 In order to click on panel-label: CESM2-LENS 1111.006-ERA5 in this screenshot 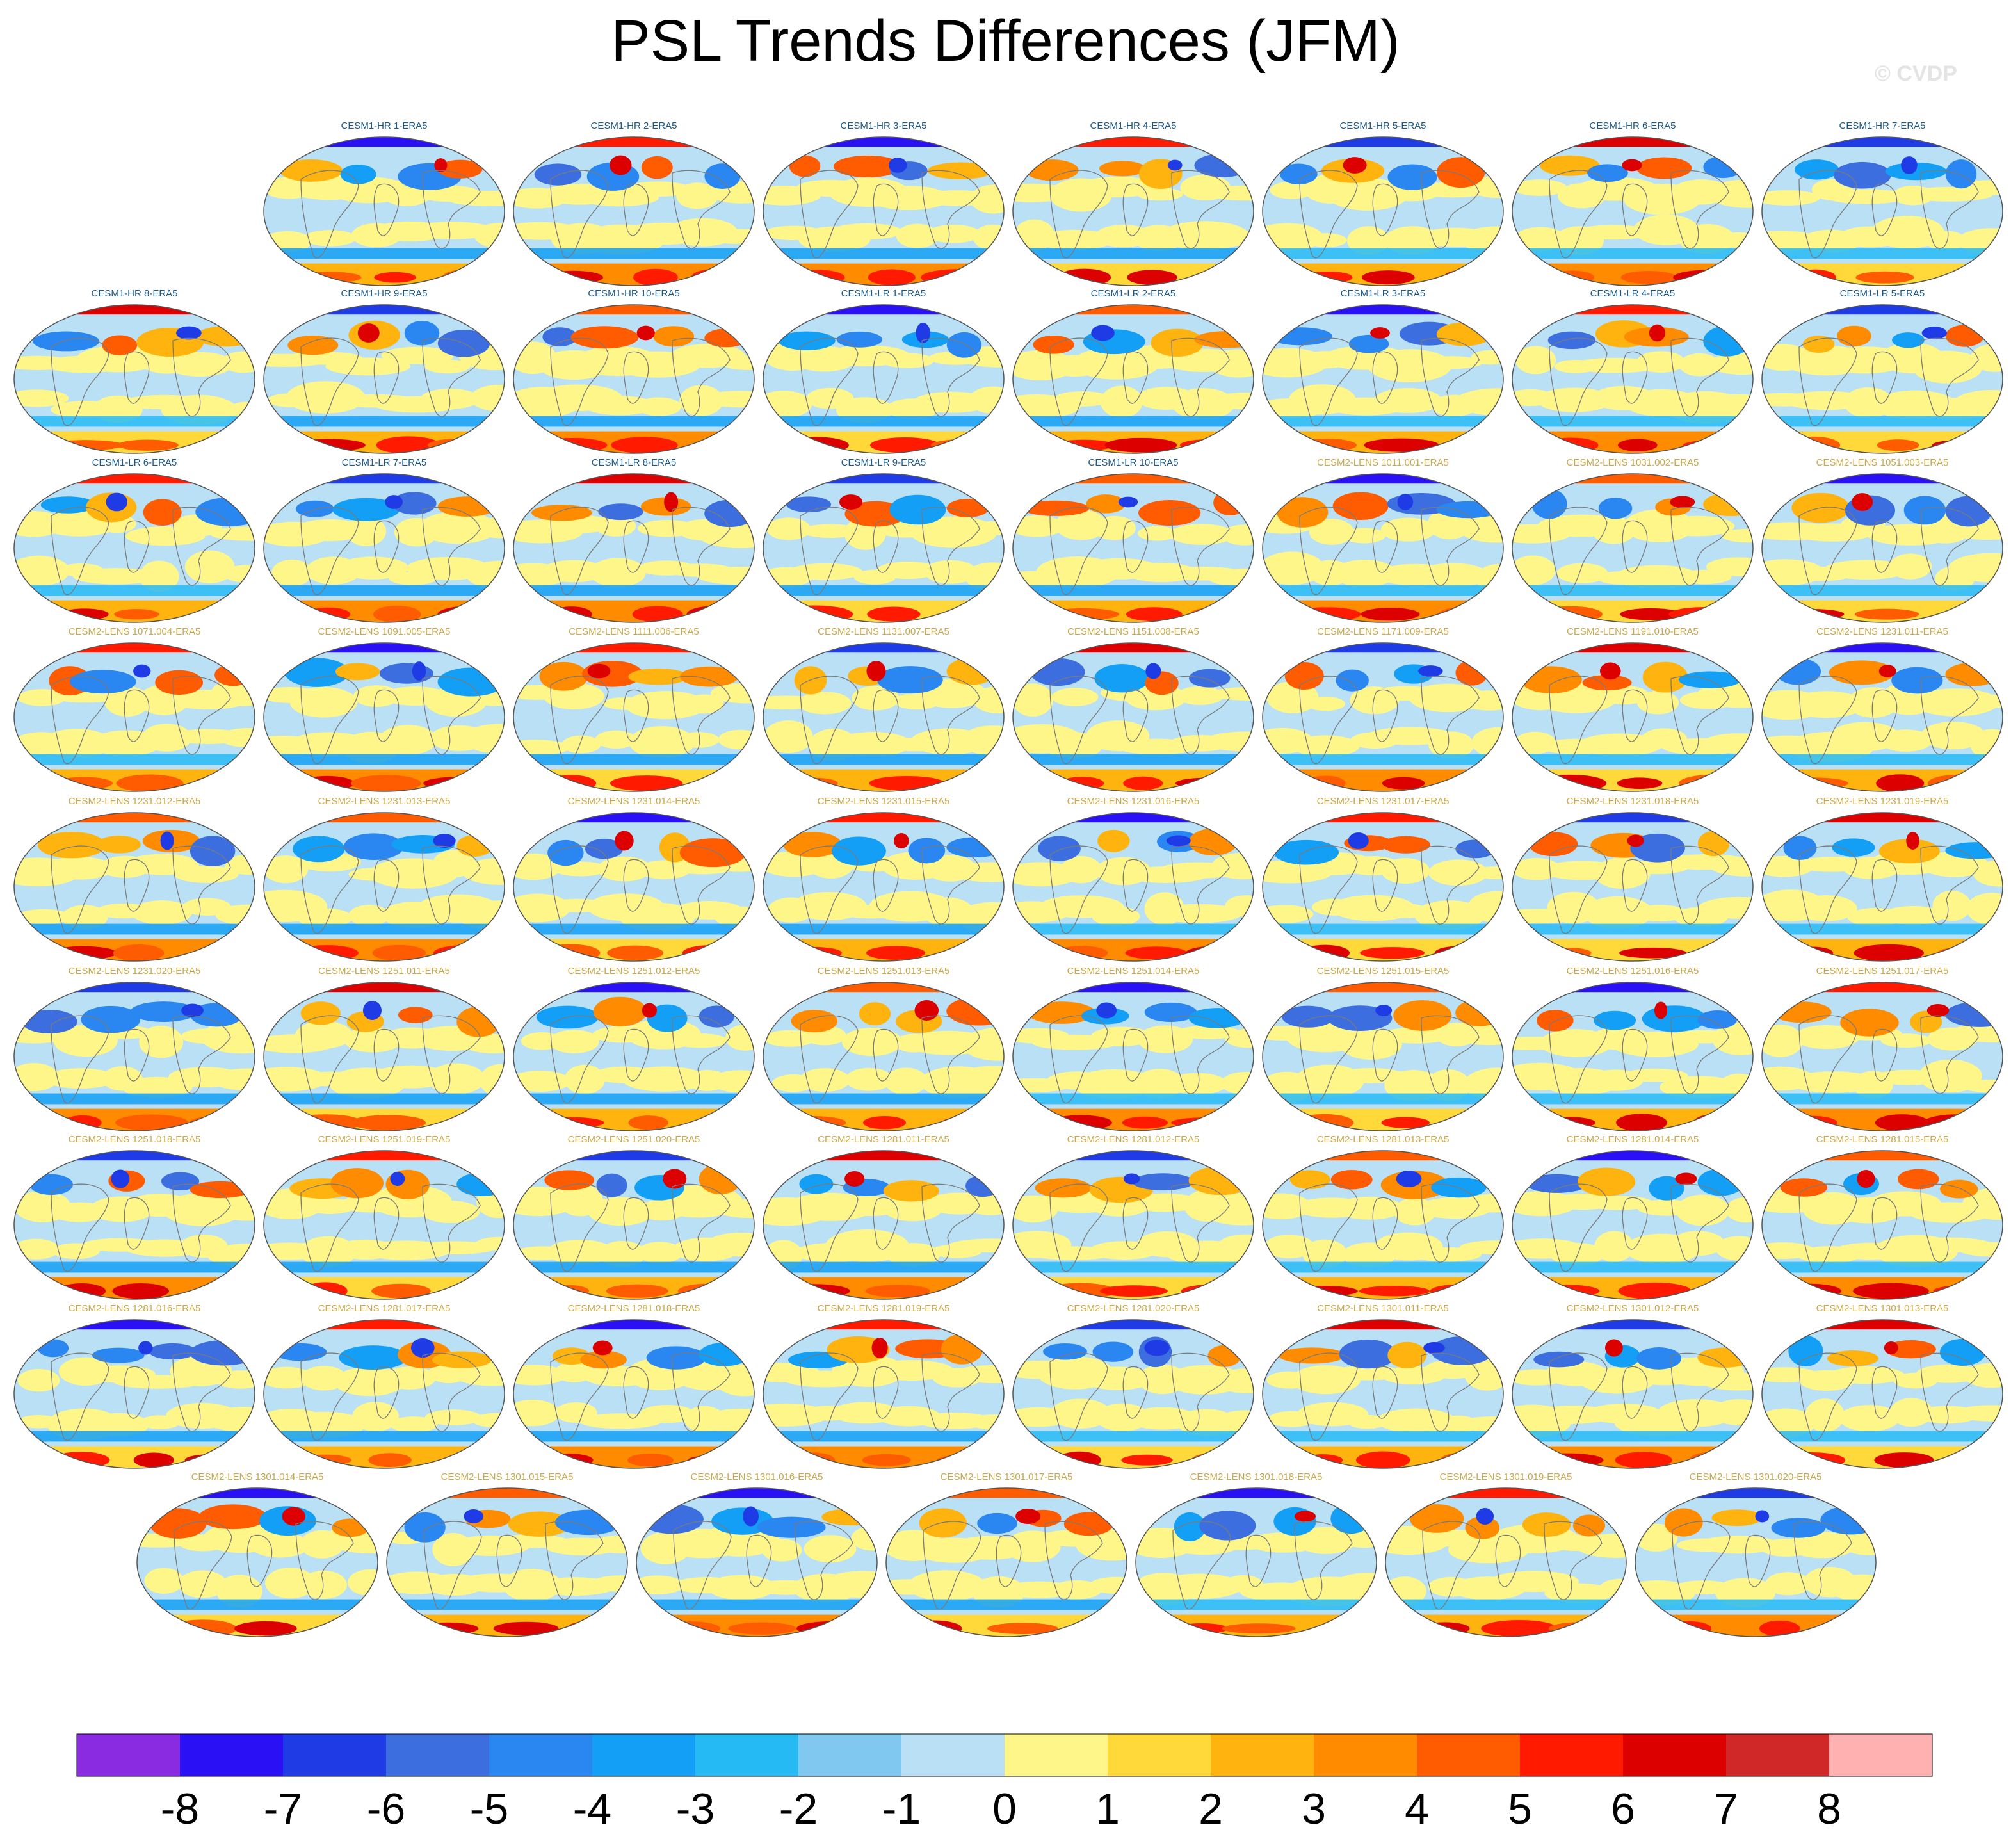, I will do `click(634, 632)`.